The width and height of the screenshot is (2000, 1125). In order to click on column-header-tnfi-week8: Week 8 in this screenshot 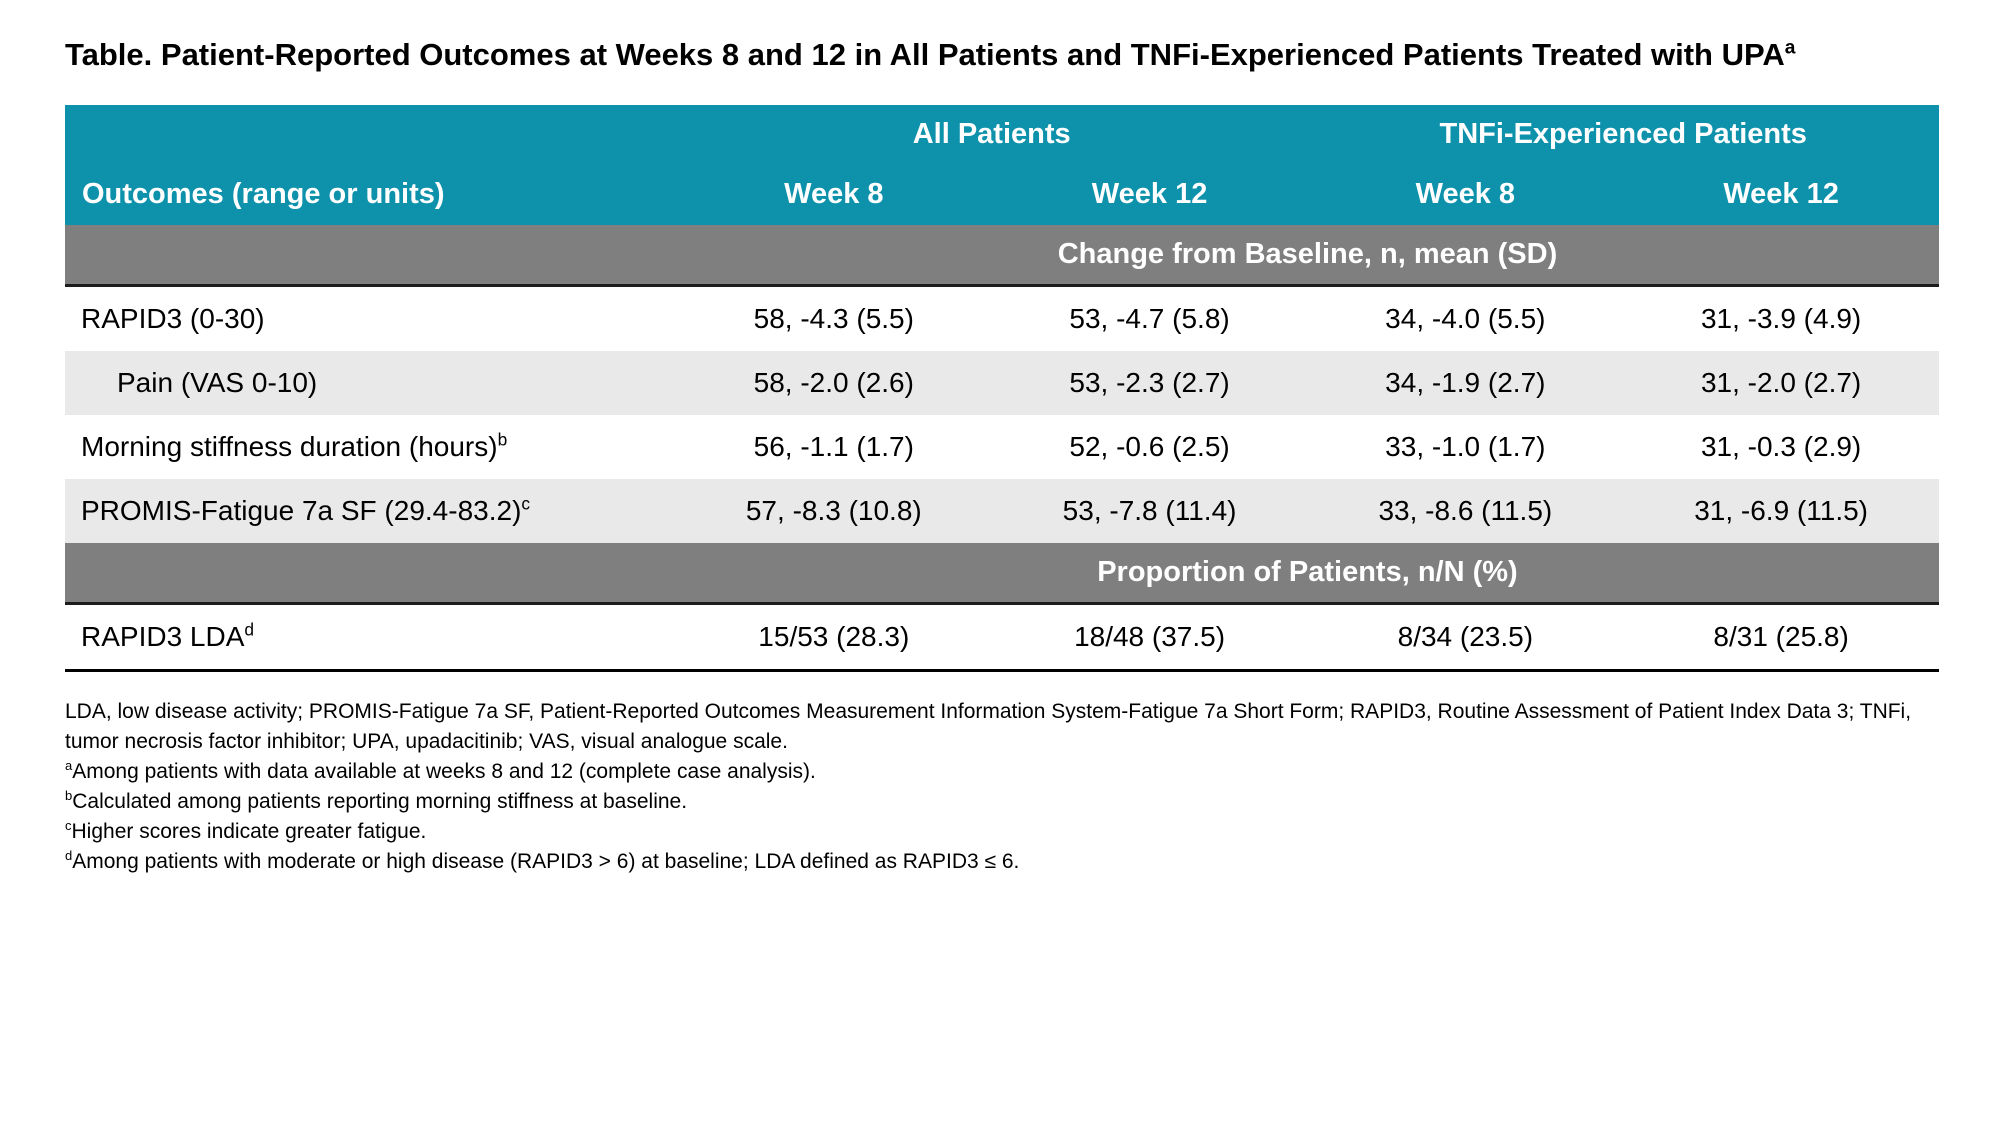, I will do `click(1465, 194)`.